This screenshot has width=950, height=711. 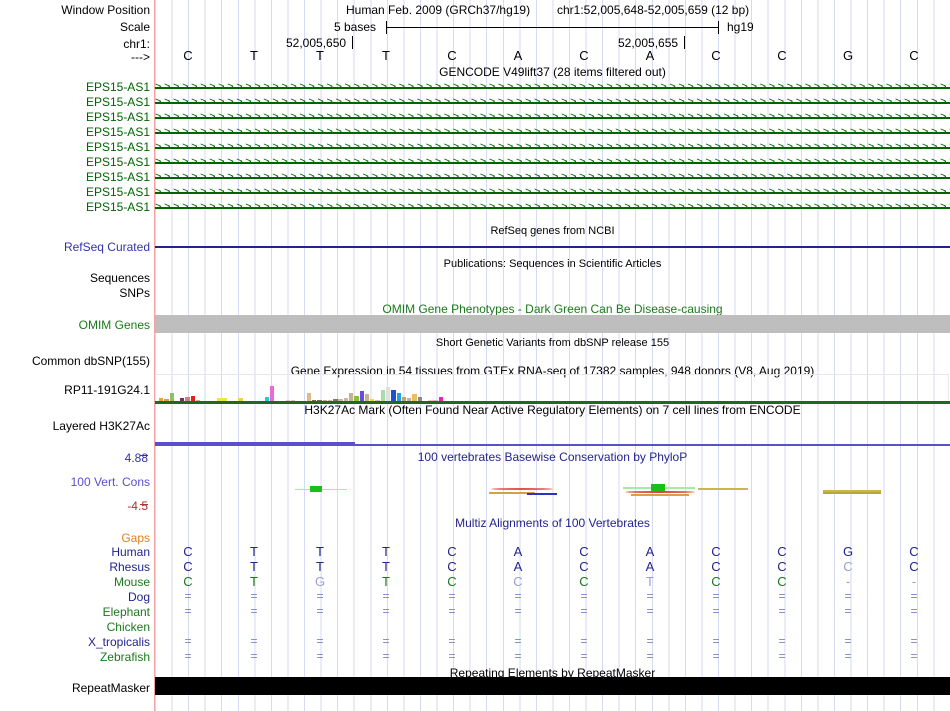 What do you see at coordinates (119, 278) in the screenshot?
I see `sequences-label: Sequences` at bounding box center [119, 278].